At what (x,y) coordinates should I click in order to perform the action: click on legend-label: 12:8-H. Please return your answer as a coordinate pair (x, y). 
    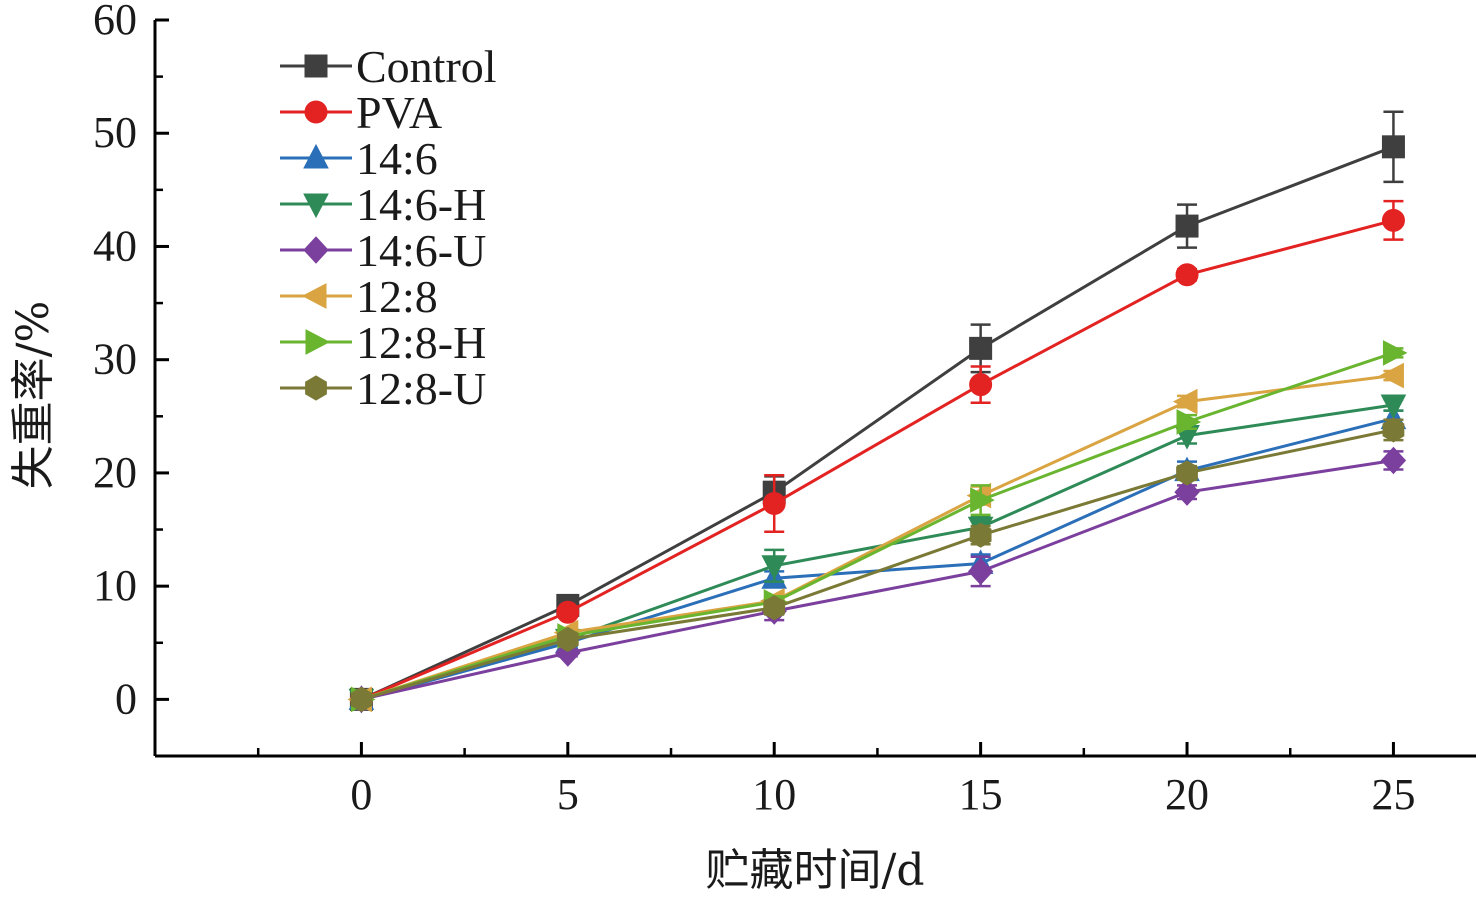
    Looking at the image, I should click on (421, 342).